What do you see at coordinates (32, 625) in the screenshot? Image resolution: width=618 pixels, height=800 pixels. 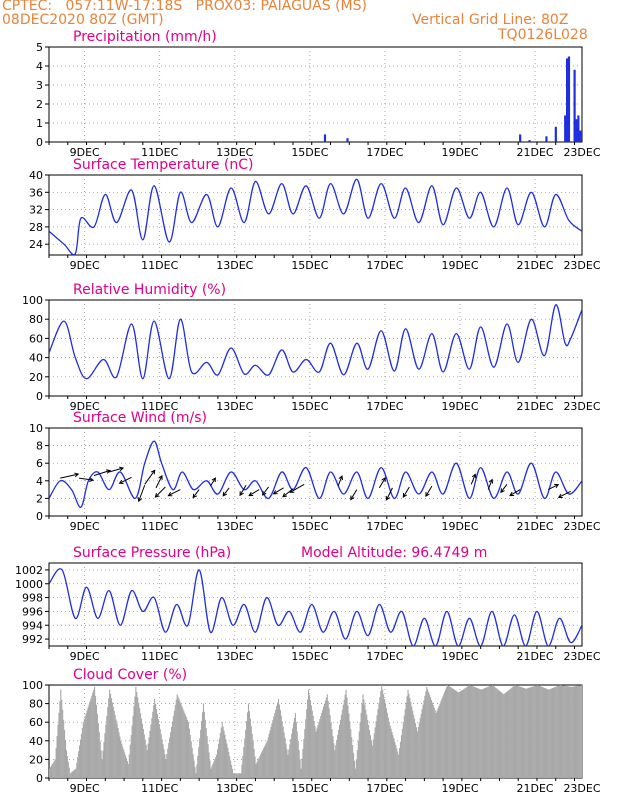 I see `y-tick-label: 994` at bounding box center [32, 625].